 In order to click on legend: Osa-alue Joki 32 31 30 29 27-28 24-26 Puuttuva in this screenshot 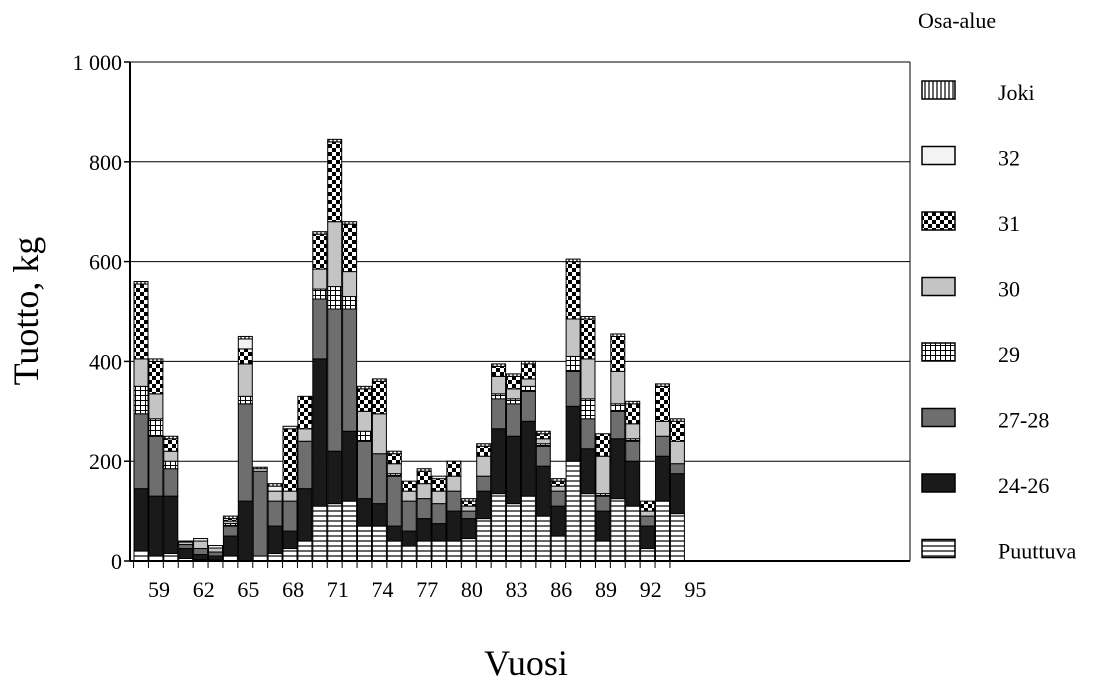, I will do `click(997, 286)`.